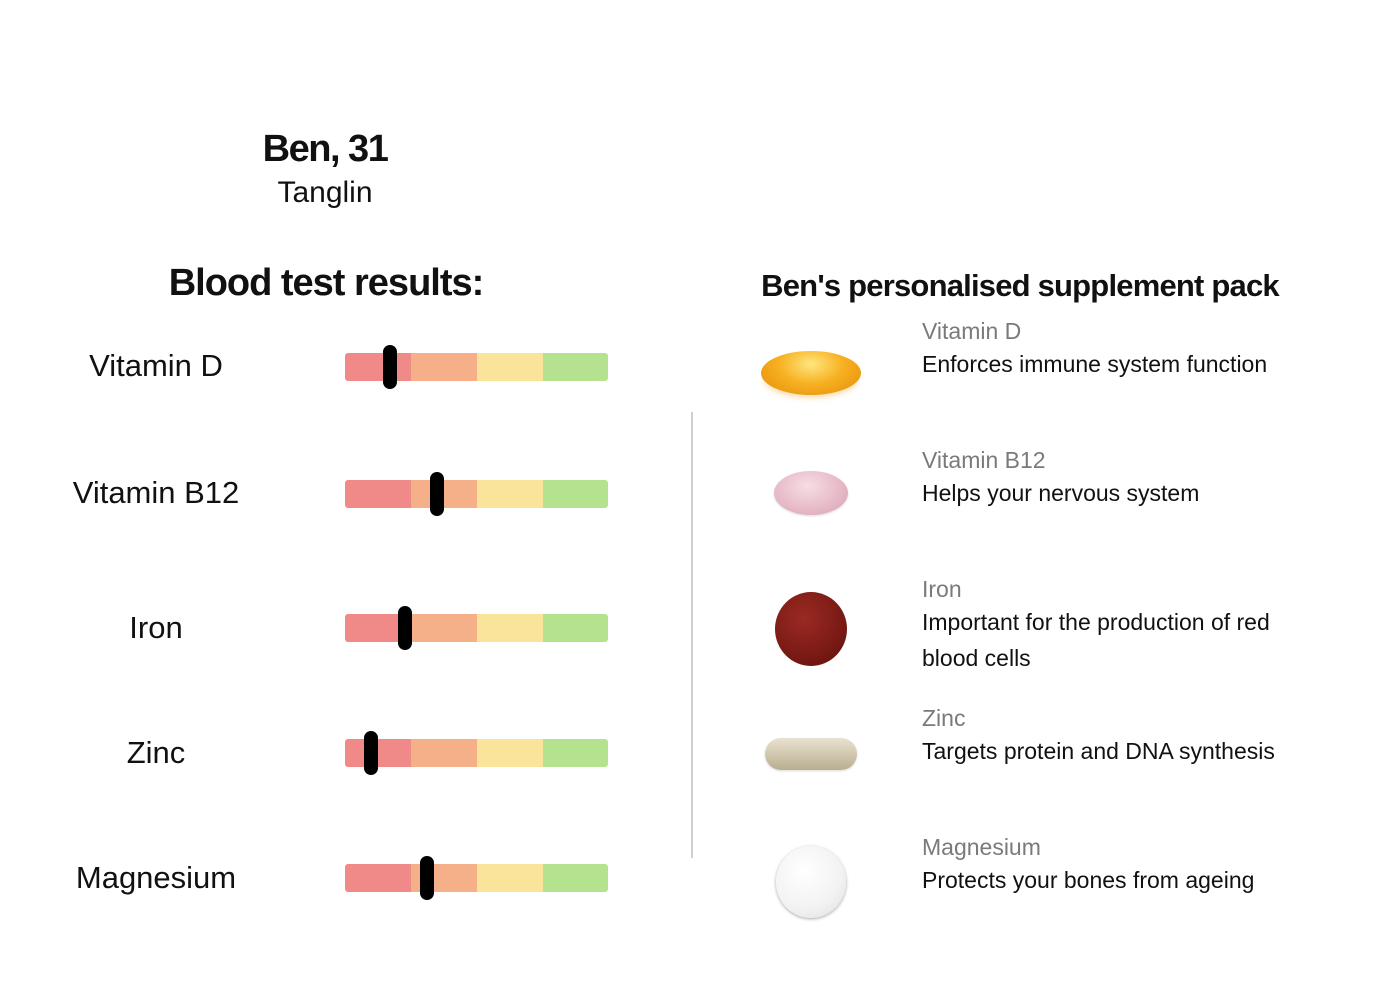 This screenshot has height=1002, width=1384. I want to click on supplement-pack-title: Ben's personalised supplement pack, so click(1020, 285).